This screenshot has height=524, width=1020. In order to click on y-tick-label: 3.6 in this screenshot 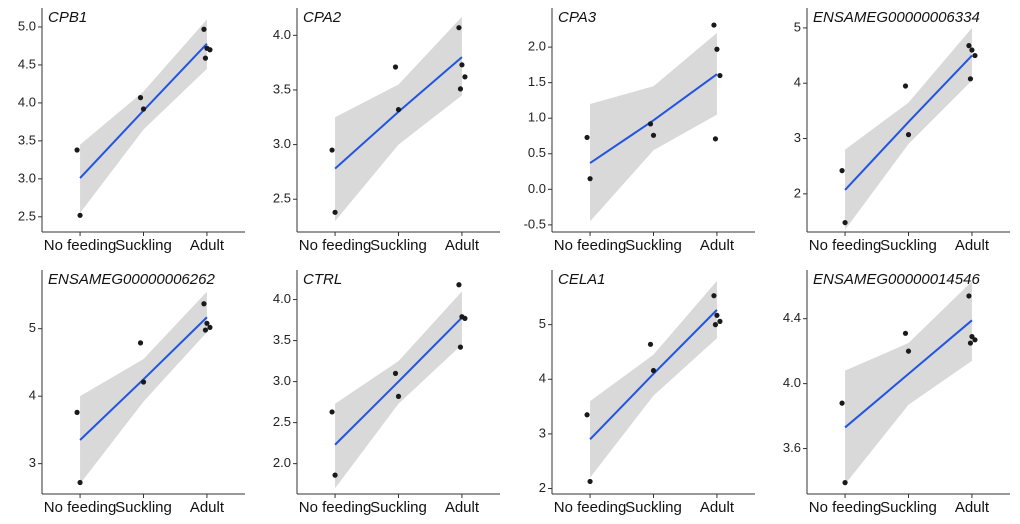, I will do `click(792, 447)`.